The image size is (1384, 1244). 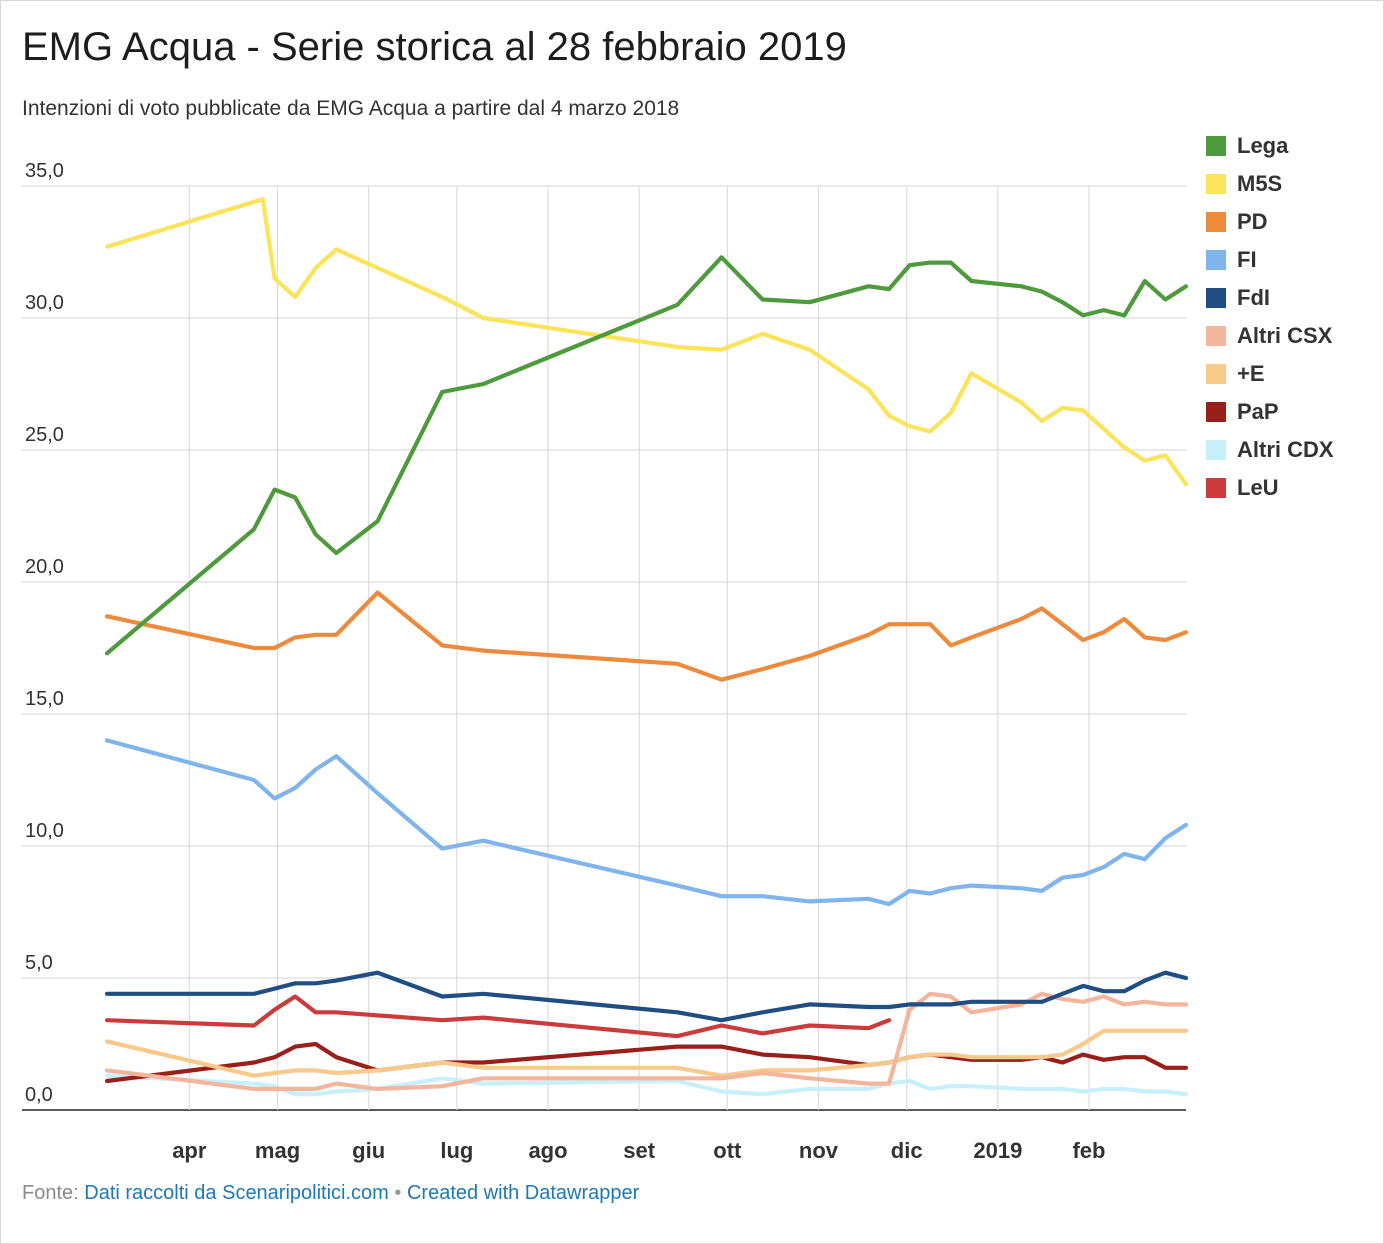 What do you see at coordinates (1291, 298) in the screenshot?
I see `legend-item: FdI` at bounding box center [1291, 298].